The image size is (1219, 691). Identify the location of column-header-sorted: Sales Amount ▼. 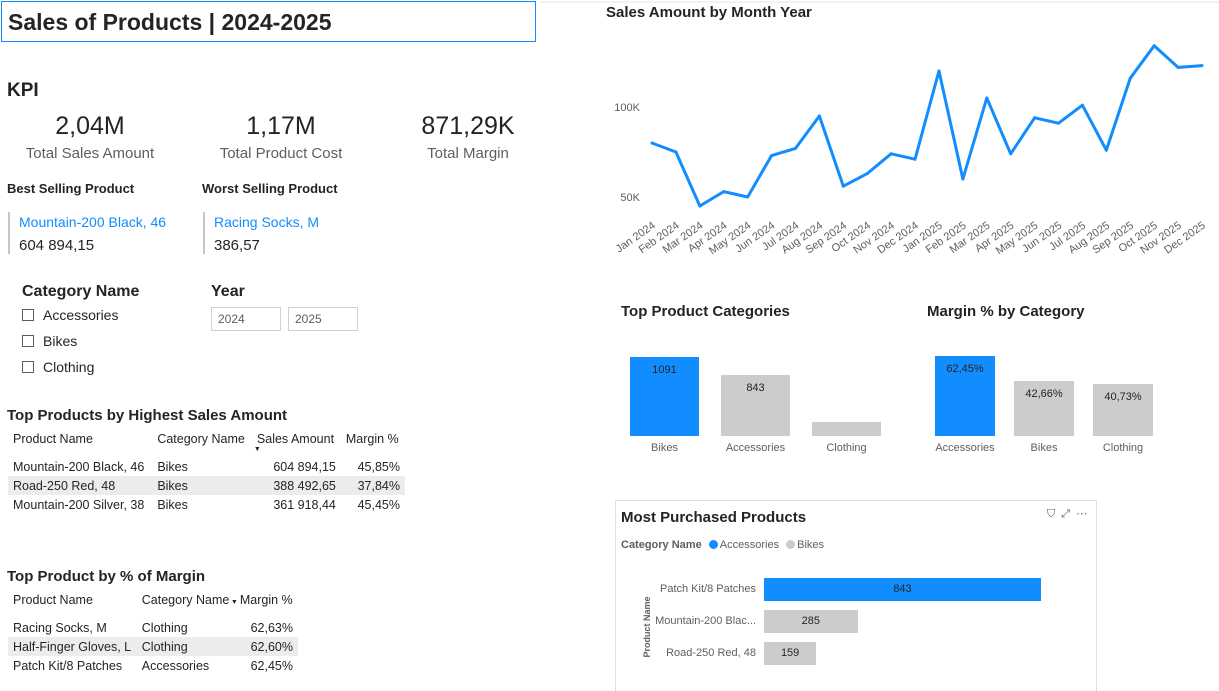
(296, 440).